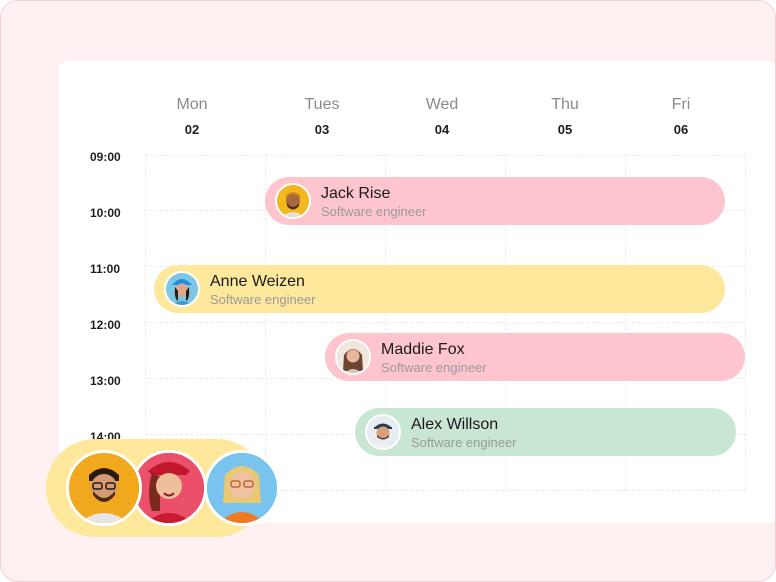  I want to click on time-label: 11:00, so click(105, 269).